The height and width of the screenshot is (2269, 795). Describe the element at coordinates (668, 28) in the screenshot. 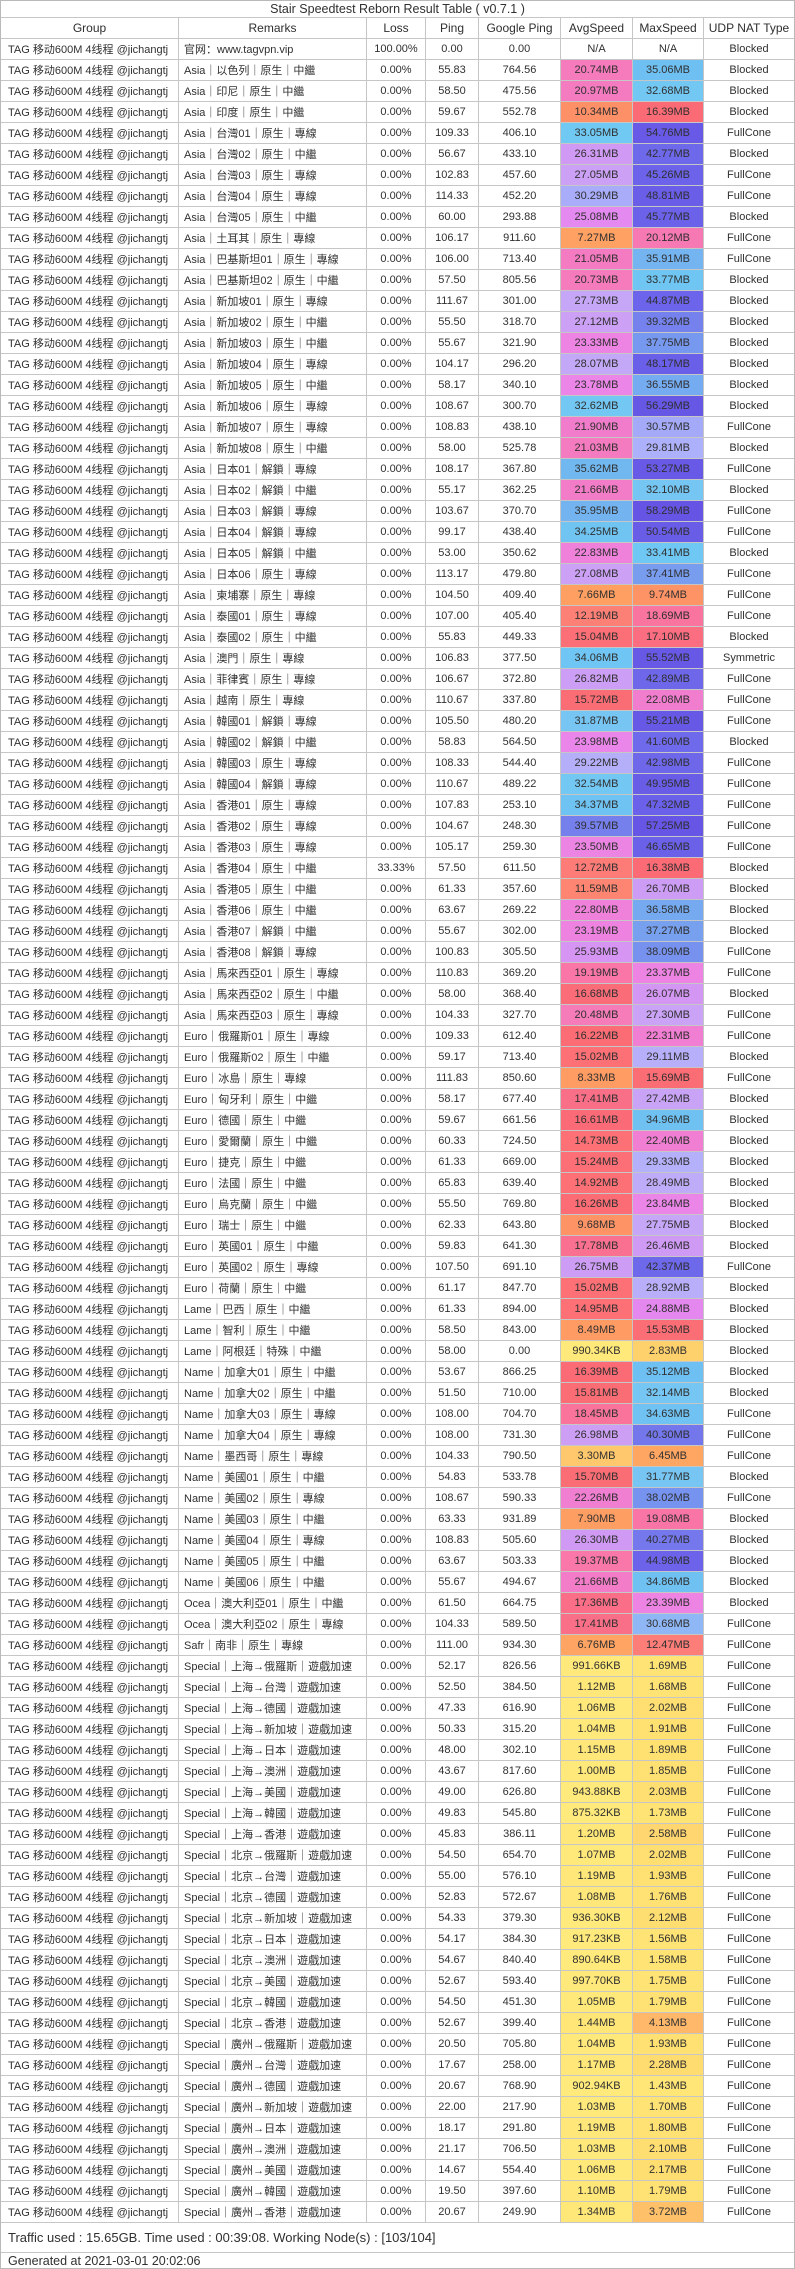

I see `column-header-maxspeed: MaxSpeed` at that location.